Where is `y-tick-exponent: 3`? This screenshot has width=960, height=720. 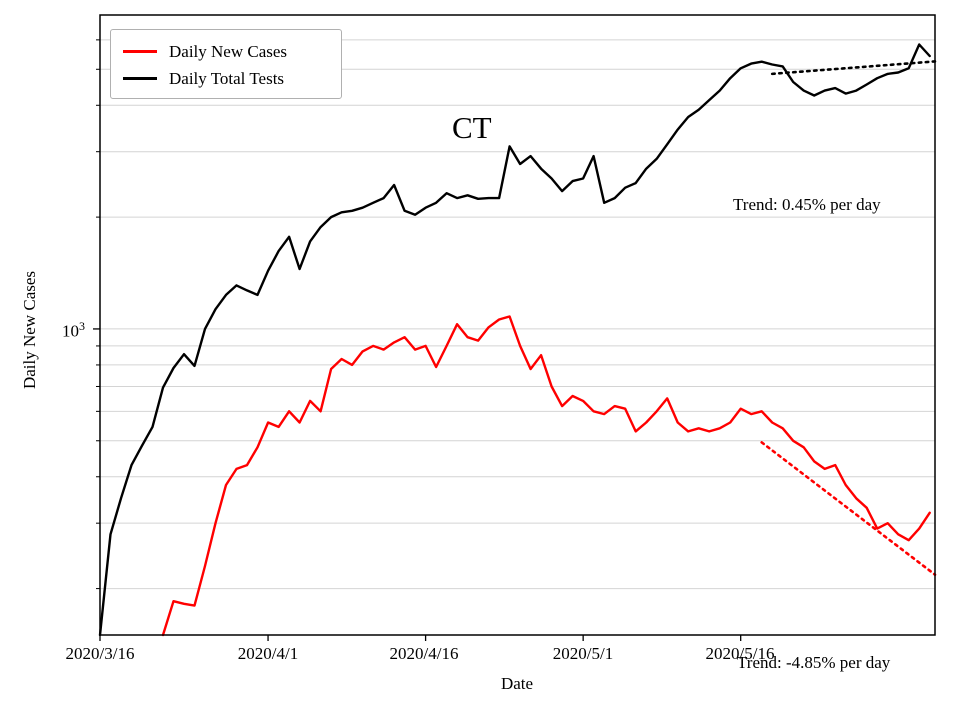
y-tick-exponent: 3 is located at coordinates (82, 326).